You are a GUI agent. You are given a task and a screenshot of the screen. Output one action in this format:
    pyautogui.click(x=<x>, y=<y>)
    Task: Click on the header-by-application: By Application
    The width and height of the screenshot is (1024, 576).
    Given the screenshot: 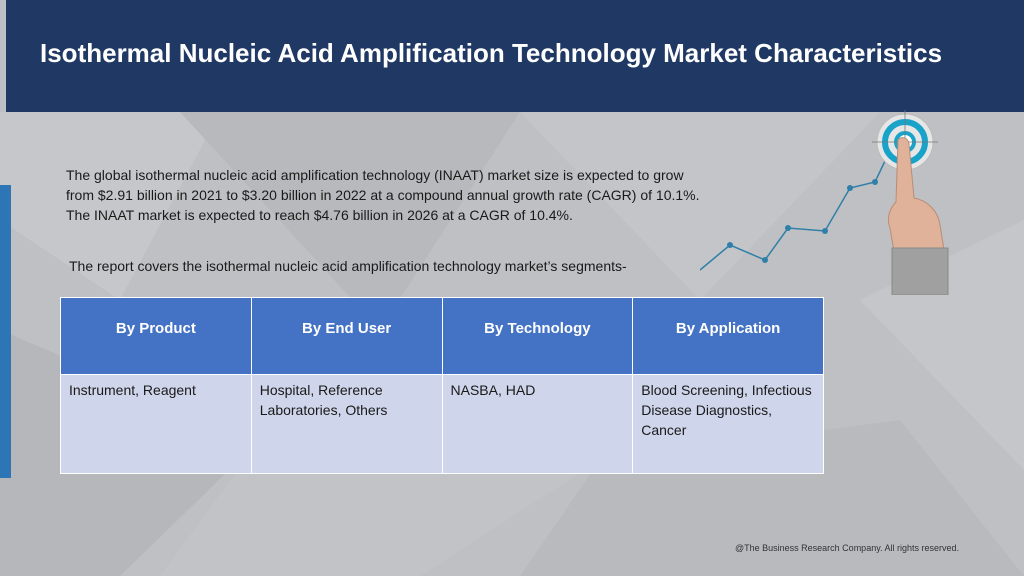 What is the action you would take?
    pyautogui.click(x=728, y=336)
    